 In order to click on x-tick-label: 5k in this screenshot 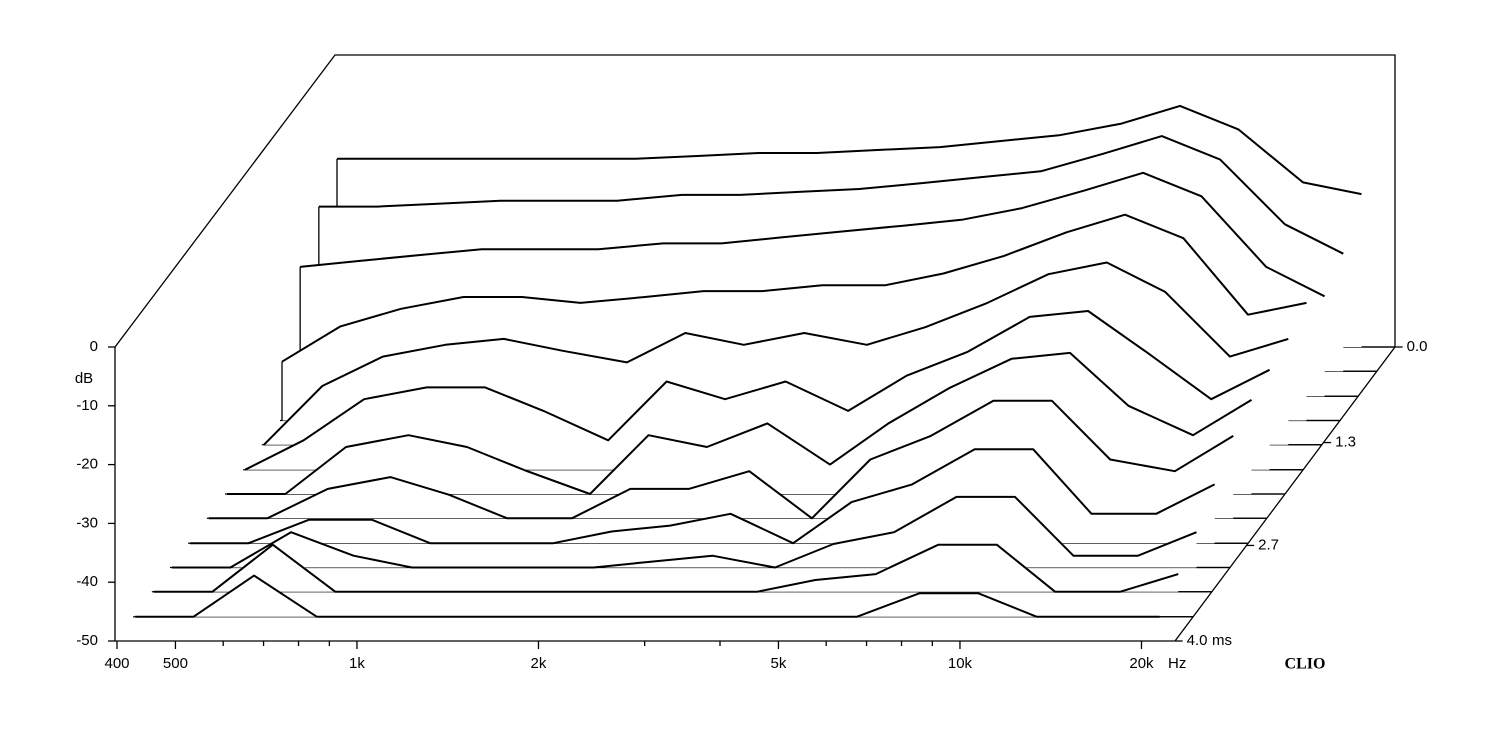, I will do `click(779, 663)`.